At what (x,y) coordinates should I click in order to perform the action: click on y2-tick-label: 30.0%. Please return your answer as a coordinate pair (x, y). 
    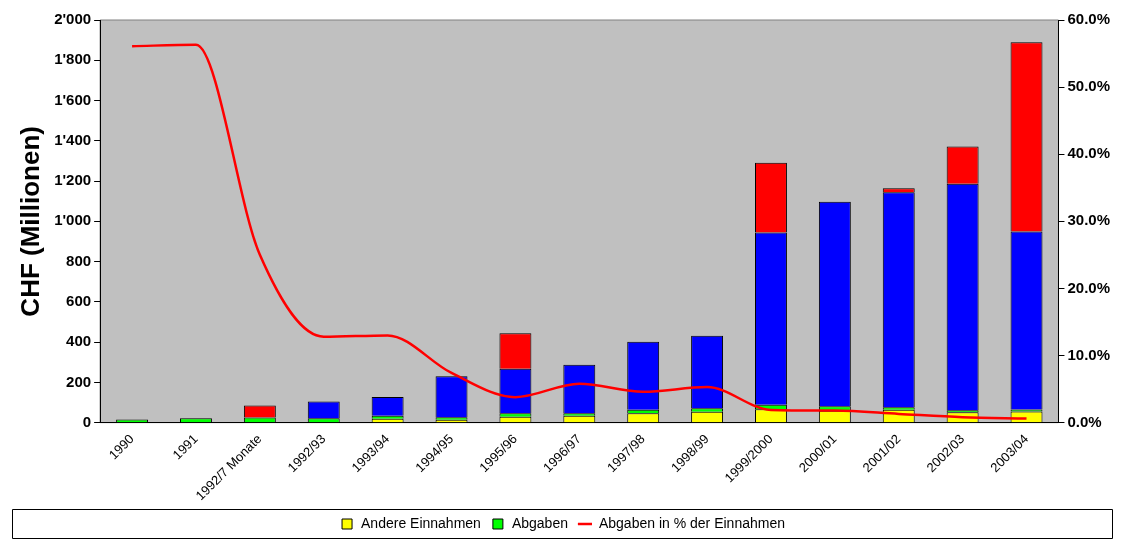
    Looking at the image, I should click on (1089, 220).